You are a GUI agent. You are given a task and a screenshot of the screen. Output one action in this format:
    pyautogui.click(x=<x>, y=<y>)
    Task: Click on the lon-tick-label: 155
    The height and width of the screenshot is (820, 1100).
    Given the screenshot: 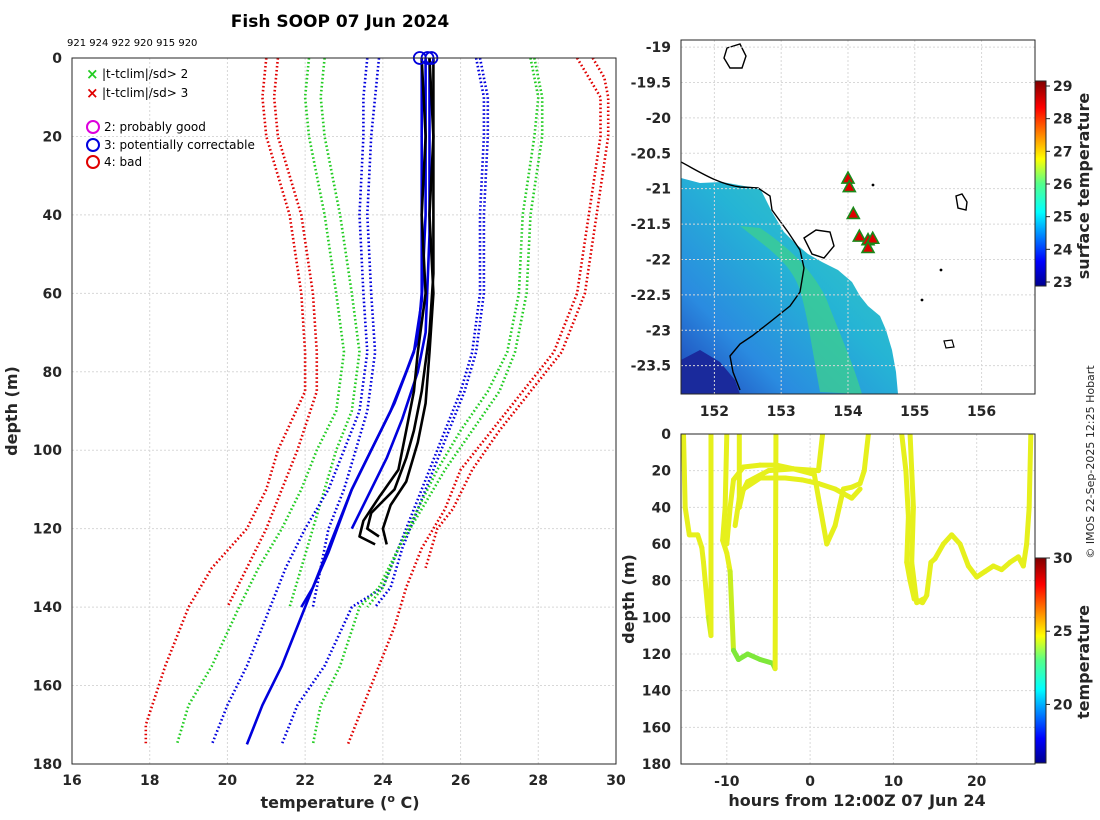 What is the action you would take?
    pyautogui.click(x=914, y=412)
    